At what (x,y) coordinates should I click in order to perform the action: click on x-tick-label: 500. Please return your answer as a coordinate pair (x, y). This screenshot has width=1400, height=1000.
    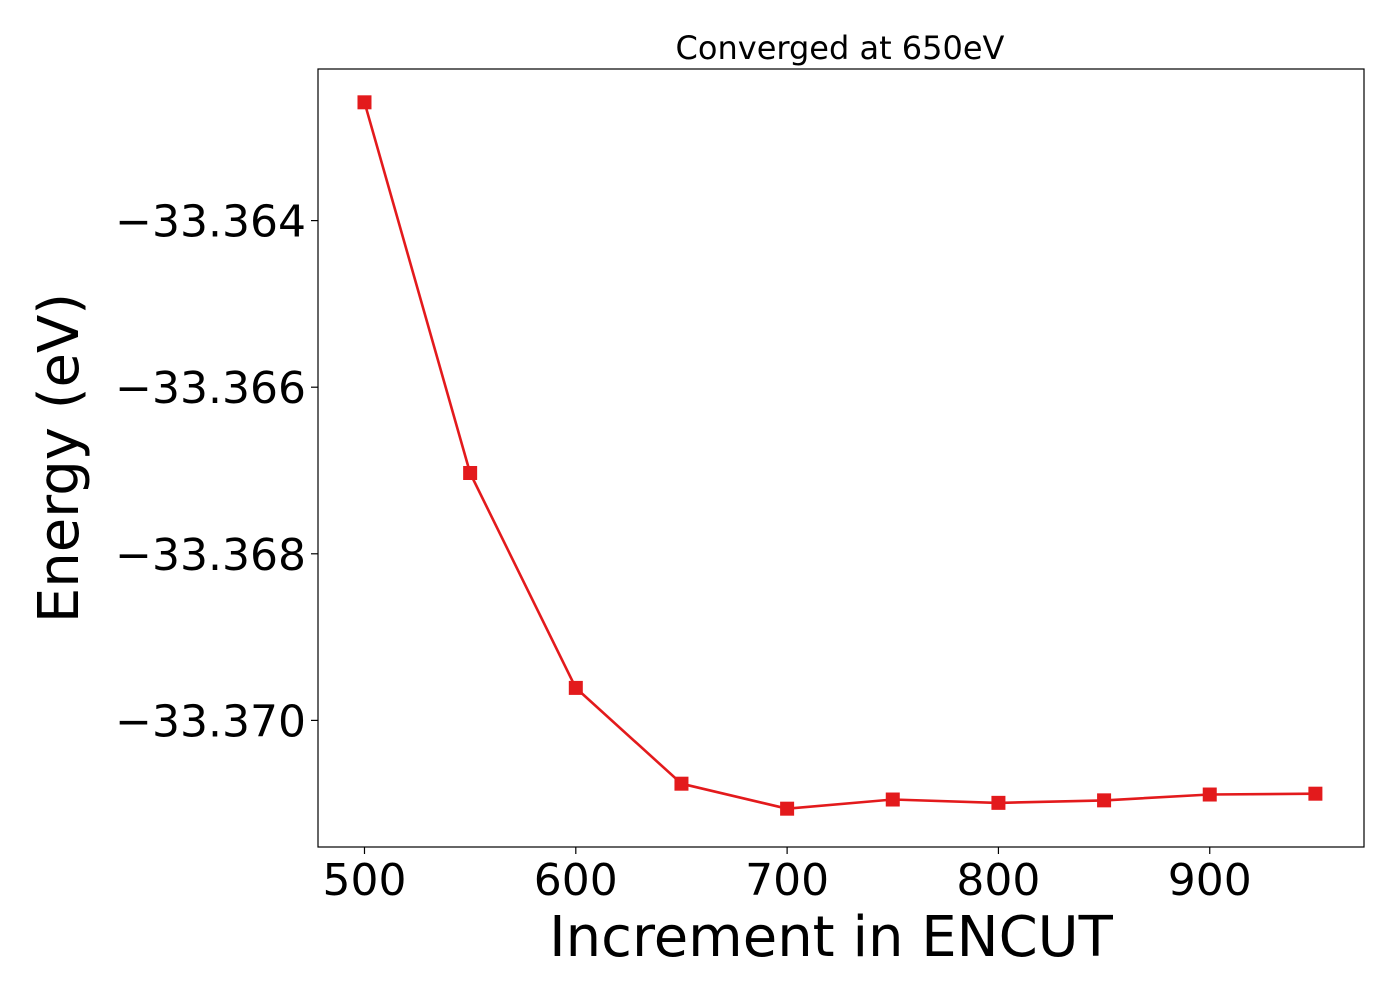
    Looking at the image, I should click on (364, 880).